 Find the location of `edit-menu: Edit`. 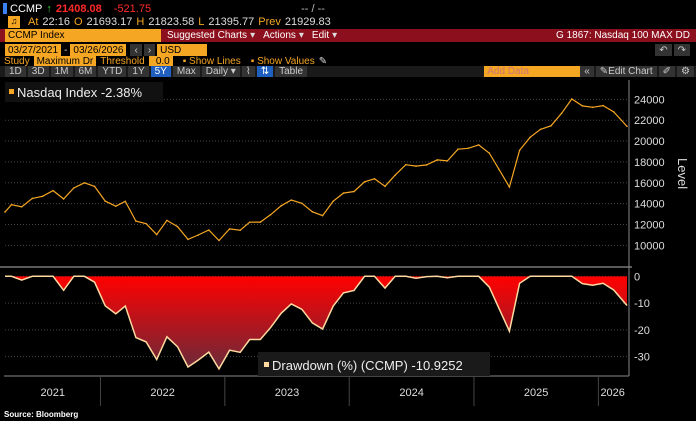

edit-menu: Edit is located at coordinates (320, 35).